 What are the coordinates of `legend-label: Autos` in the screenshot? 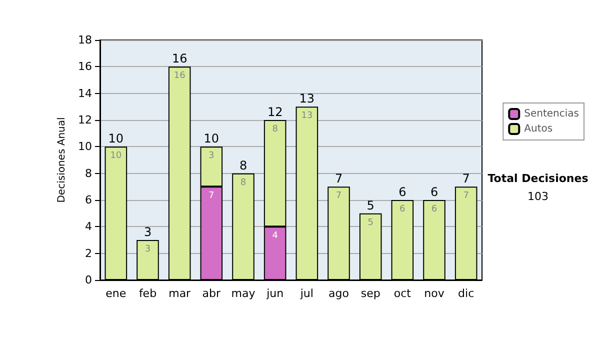 It's located at (538, 129).